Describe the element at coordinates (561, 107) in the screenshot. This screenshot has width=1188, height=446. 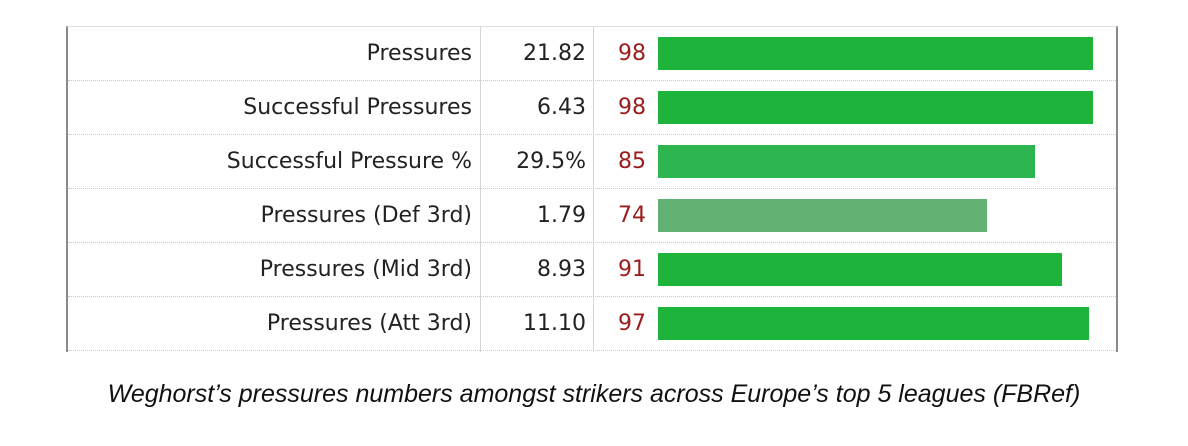
I see `stat-value: 6.43` at that location.